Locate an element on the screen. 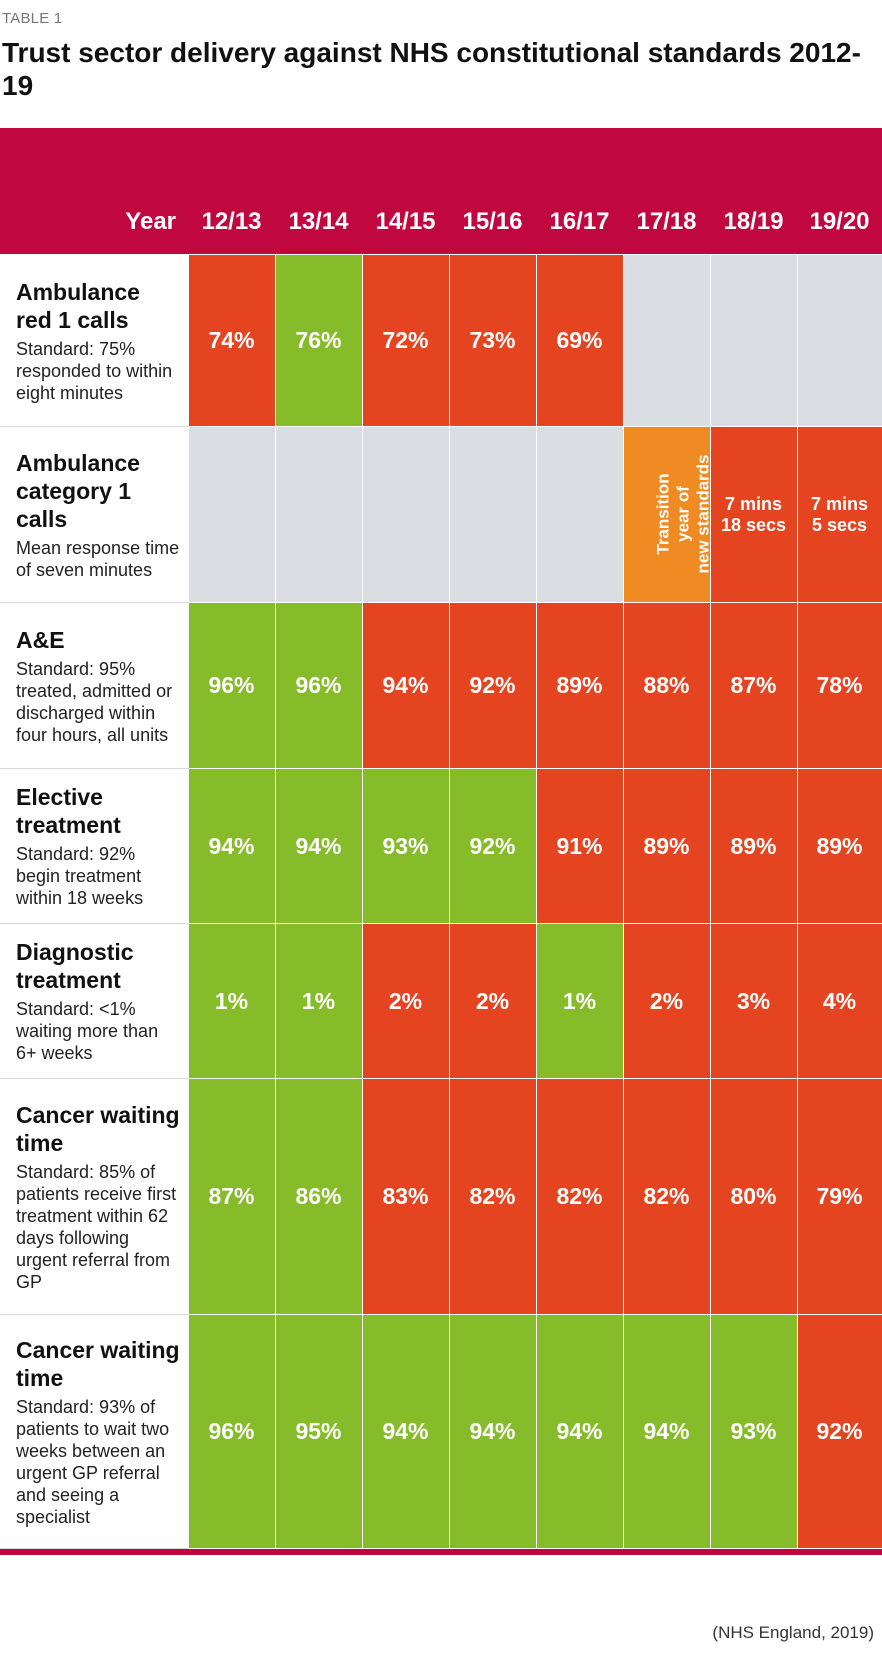  value-cell: 88% is located at coordinates (666, 685).